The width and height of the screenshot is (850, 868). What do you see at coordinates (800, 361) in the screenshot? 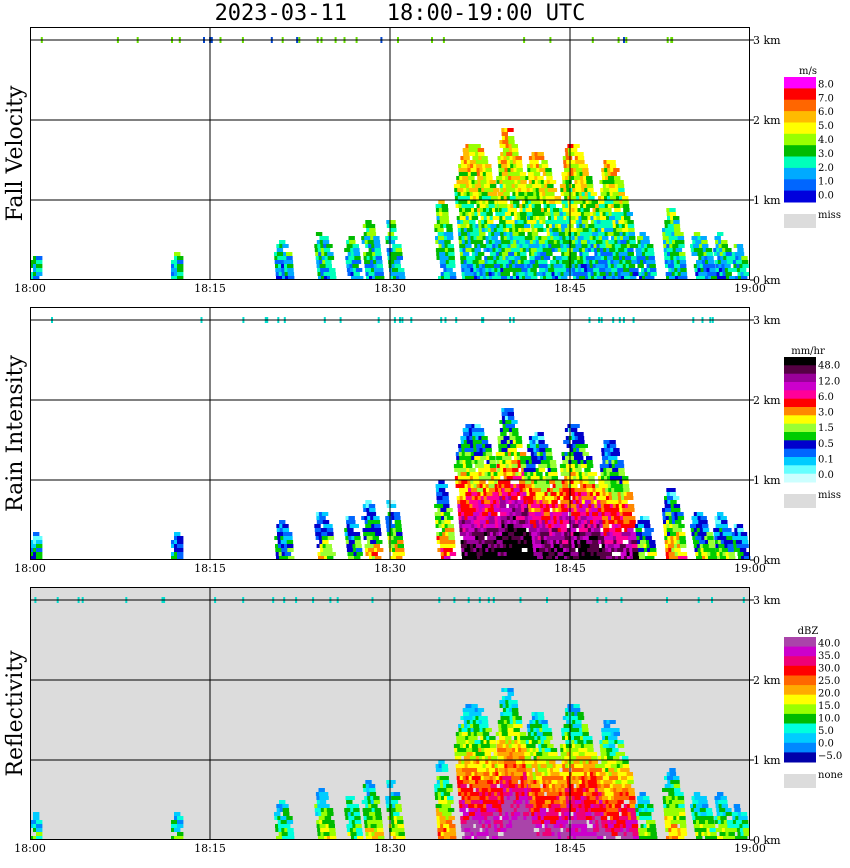
I see `rain-intensity-colorbar-swatch` at bounding box center [800, 361].